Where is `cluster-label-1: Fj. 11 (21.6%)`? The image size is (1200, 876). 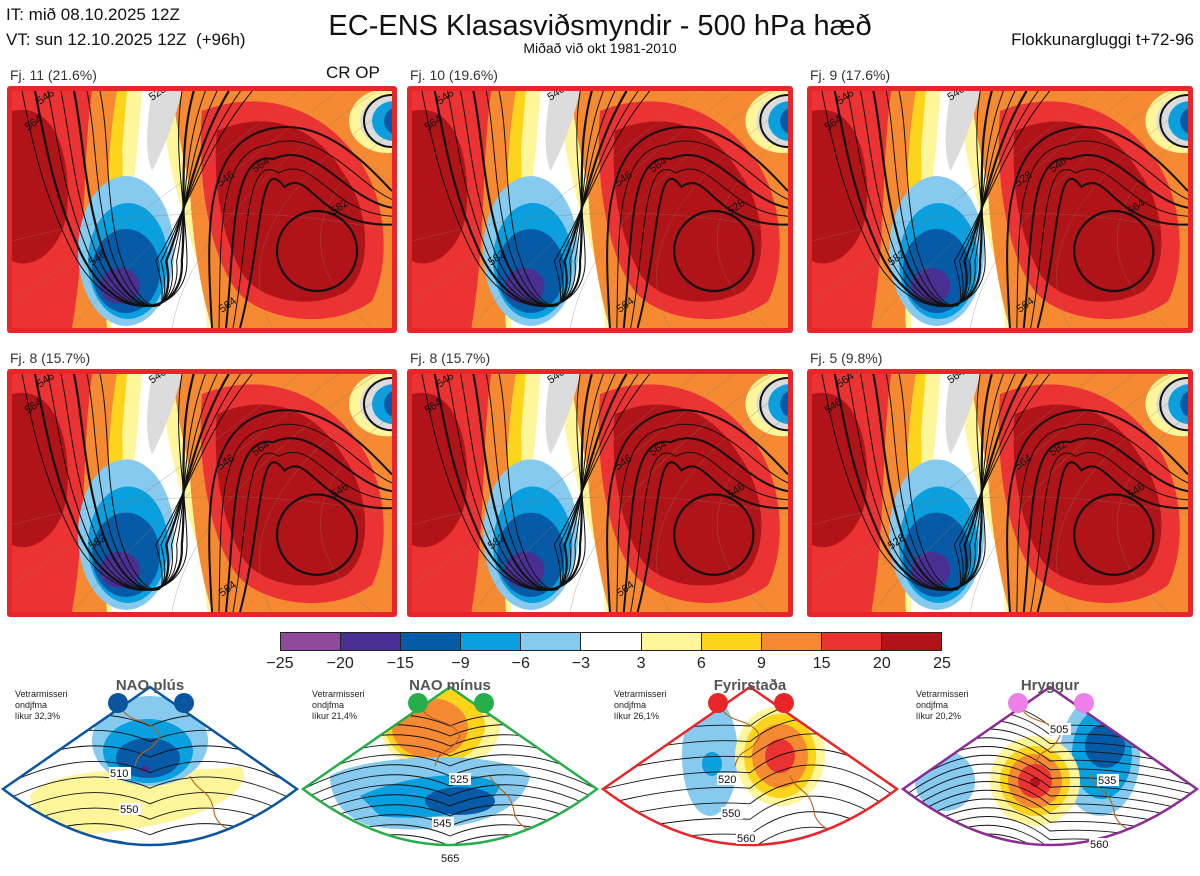
cluster-label-1: Fj. 11 (21.6%) is located at coordinates (53, 75).